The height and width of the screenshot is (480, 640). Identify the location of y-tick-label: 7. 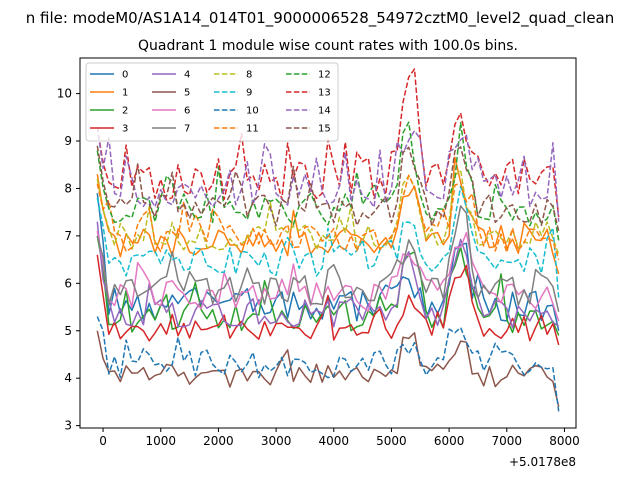
(68, 236).